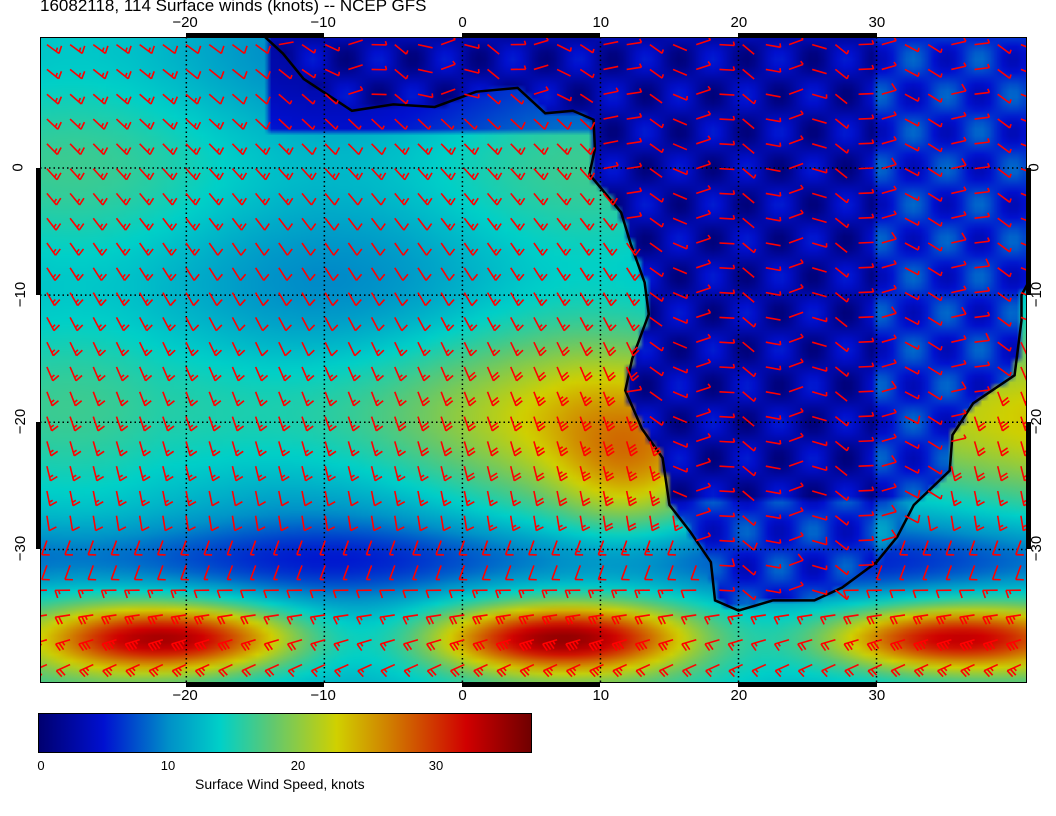 Image resolution: width=1056 pixels, height=816 pixels. Describe the element at coordinates (462, 22) in the screenshot. I see `lon-tick-top: 0` at that location.